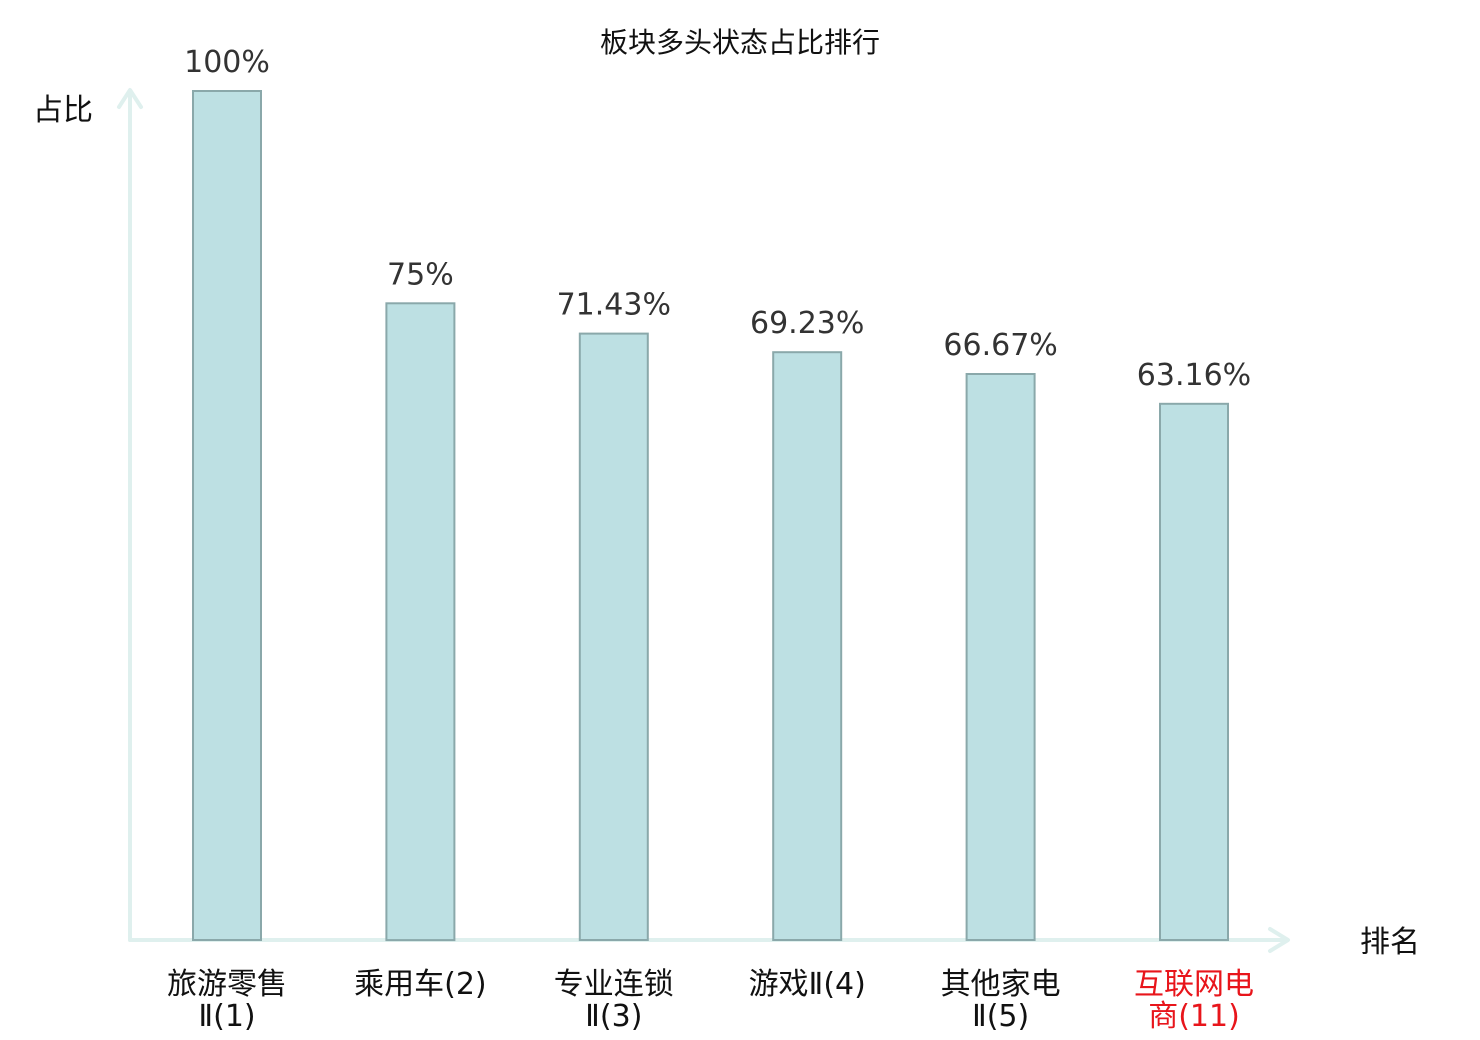  I want to click on category-label-1-line-1: 旅游零售, so click(227, 984).